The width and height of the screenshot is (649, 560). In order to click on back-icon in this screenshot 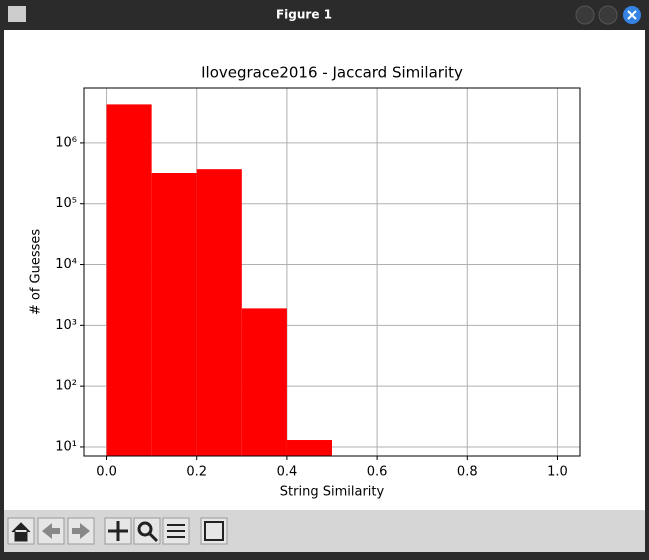, I will do `click(51, 531)`.